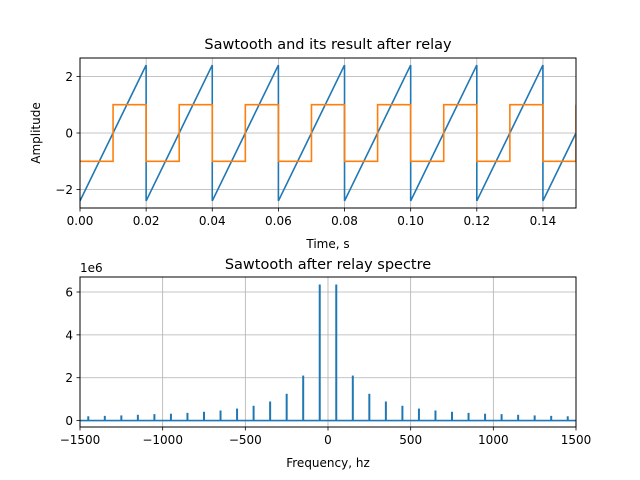 This screenshot has width=640, height=480. What do you see at coordinates (344, 221) in the screenshot?
I see `c1-x-tick-label: 0.08` at bounding box center [344, 221].